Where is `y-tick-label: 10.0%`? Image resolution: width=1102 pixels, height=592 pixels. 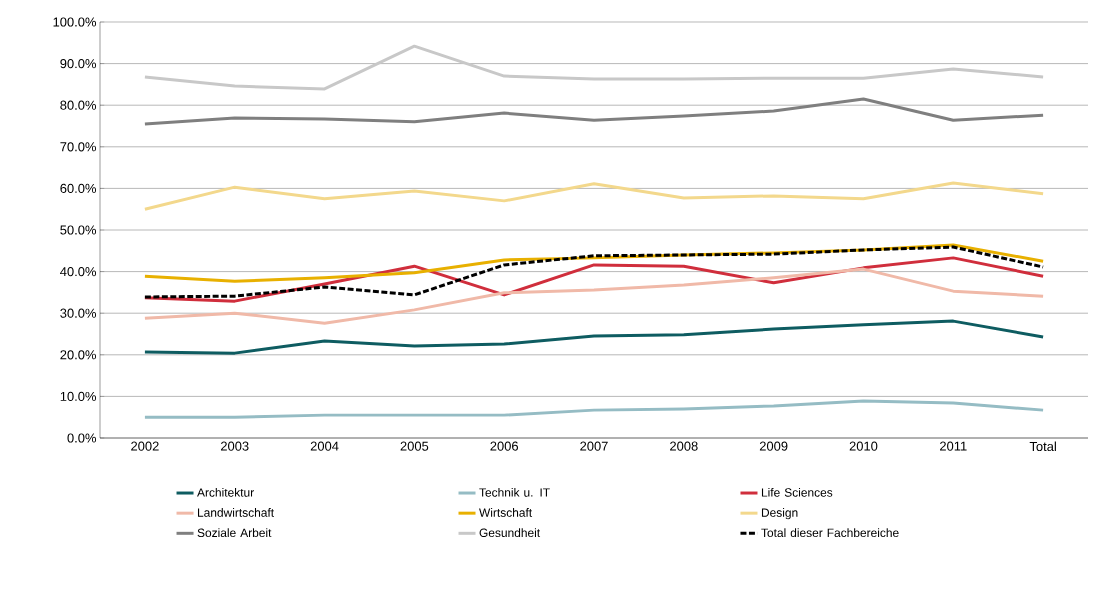 y-tick-label: 10.0% is located at coordinates (78, 396).